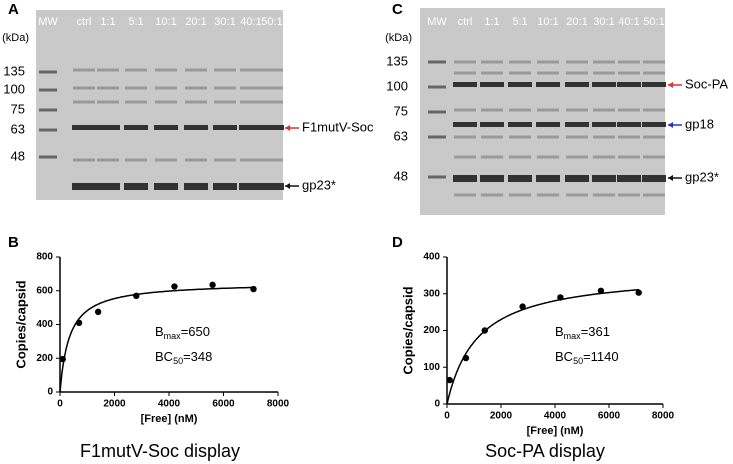 The height and width of the screenshot is (464, 733). What do you see at coordinates (555, 416) in the screenshot?
I see `x-tick-label: 4000` at bounding box center [555, 416].